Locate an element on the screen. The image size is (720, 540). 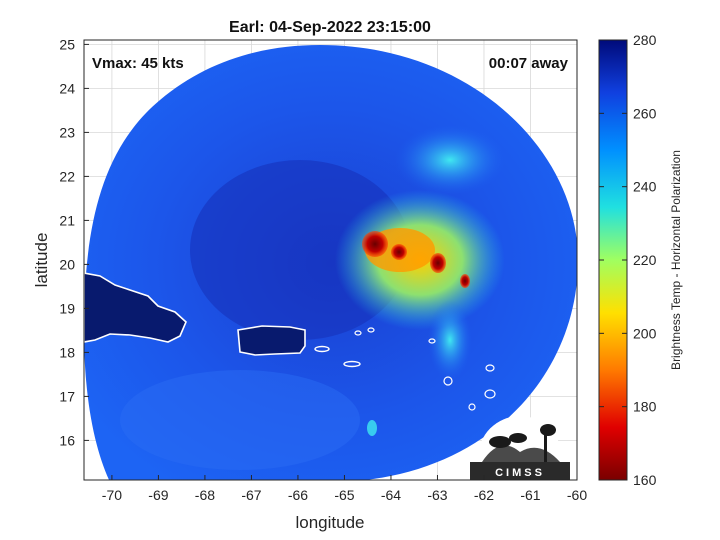
cimss-logo: CIMSS is located at coordinates (520, 448).